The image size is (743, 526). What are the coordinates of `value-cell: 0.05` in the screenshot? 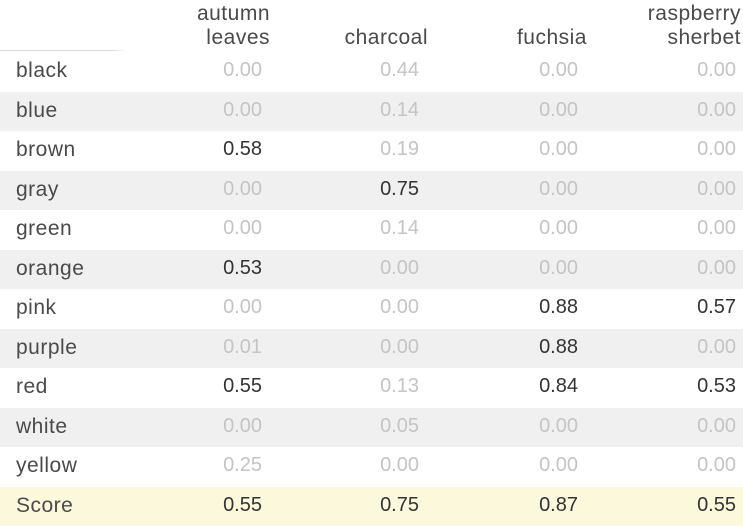 It's located at (379, 426).